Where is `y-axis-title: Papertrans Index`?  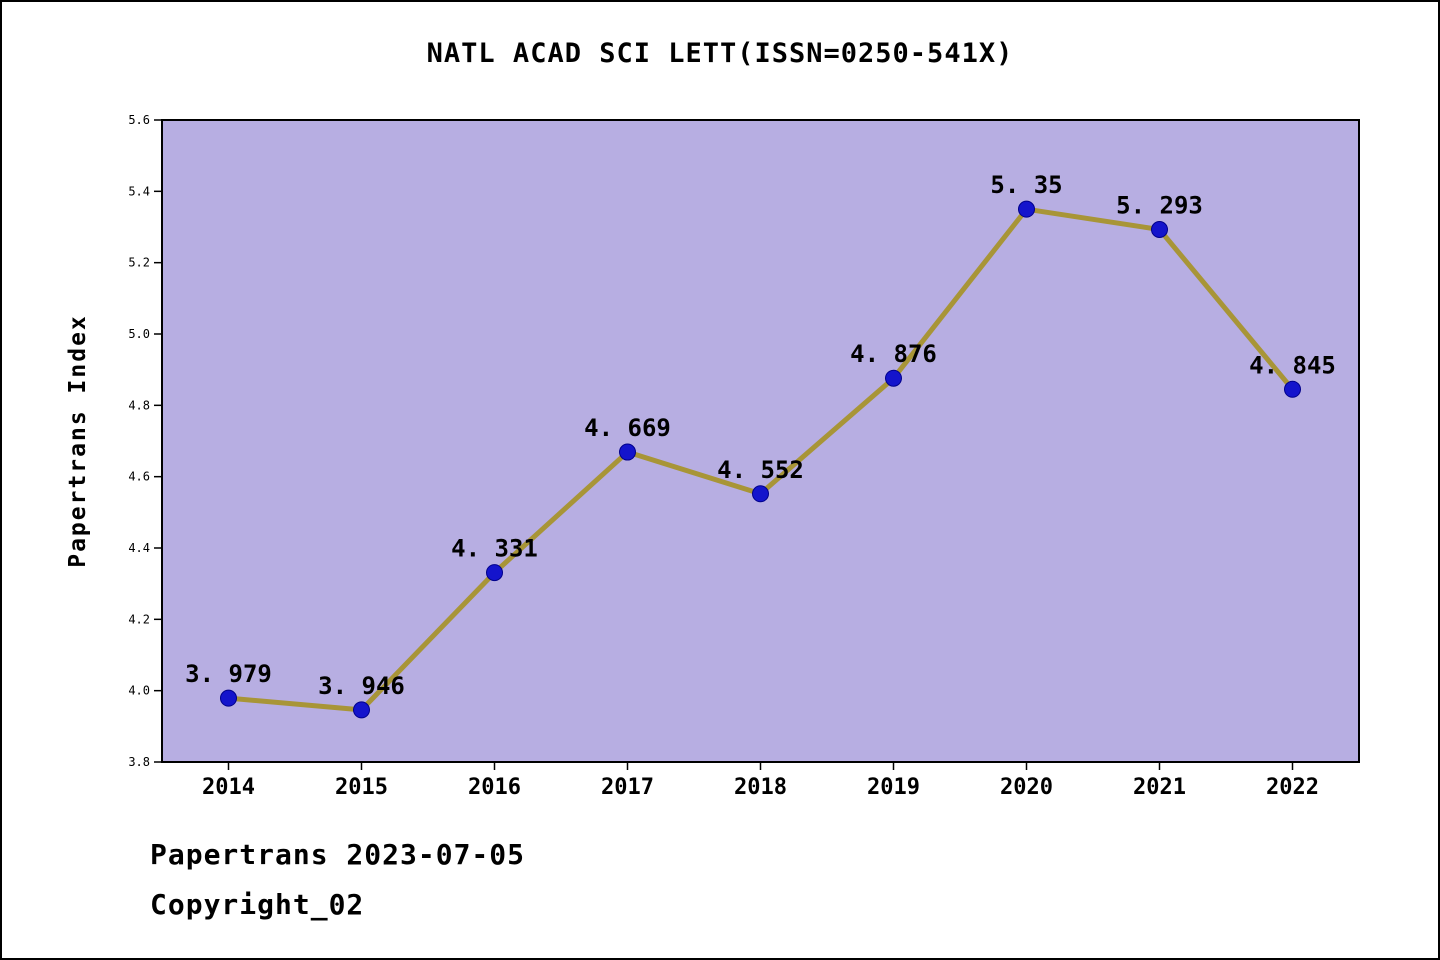
y-axis-title: Papertrans Index is located at coordinates (78, 441).